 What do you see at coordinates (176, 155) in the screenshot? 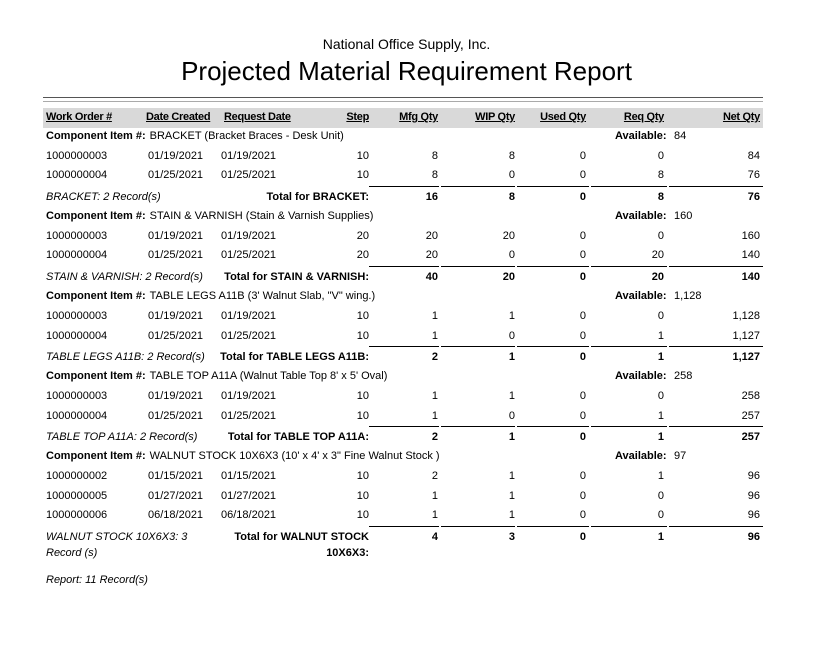
I see `date-created: 01/19/2021` at bounding box center [176, 155].